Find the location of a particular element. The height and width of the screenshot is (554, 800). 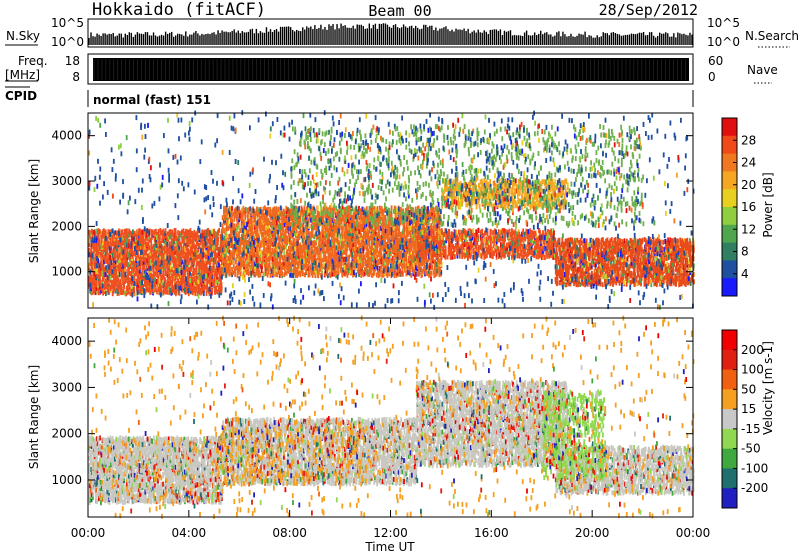

cpid-label: CPID is located at coordinates (21, 96).